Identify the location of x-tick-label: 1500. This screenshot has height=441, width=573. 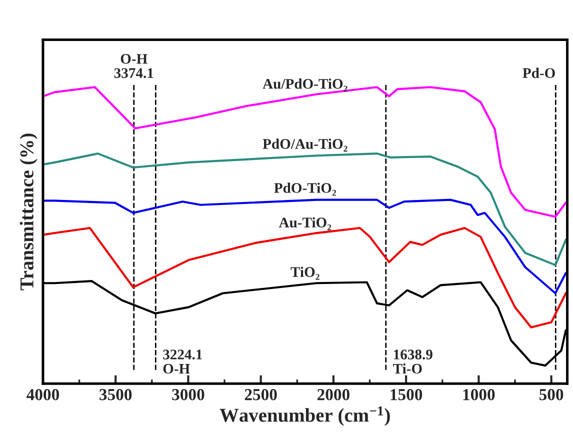
(406, 394).